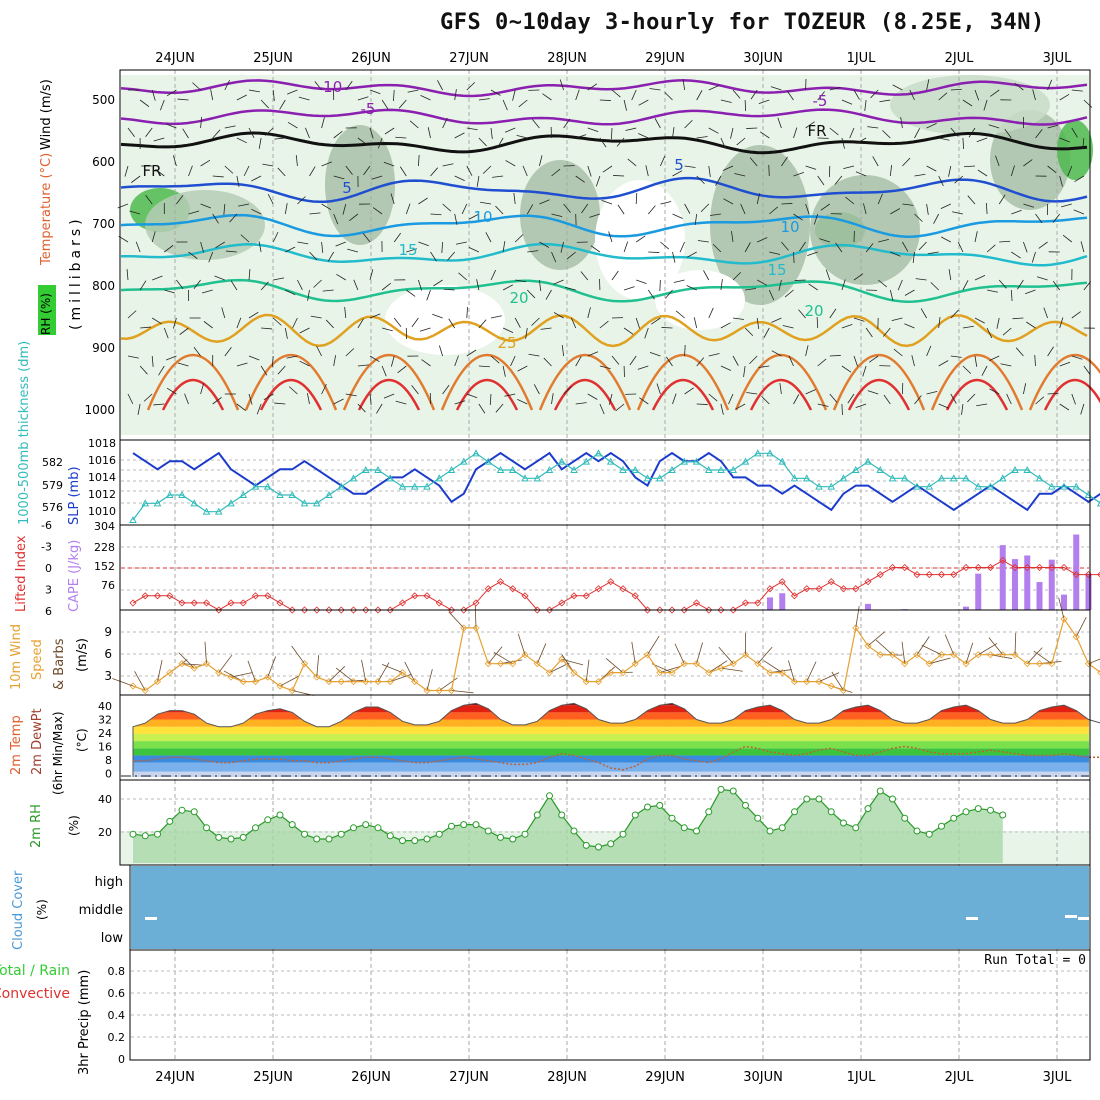 This screenshot has height=1100, width=1100. Describe the element at coordinates (37, 659) in the screenshot. I see `wind10-speed-label: Speed` at that location.